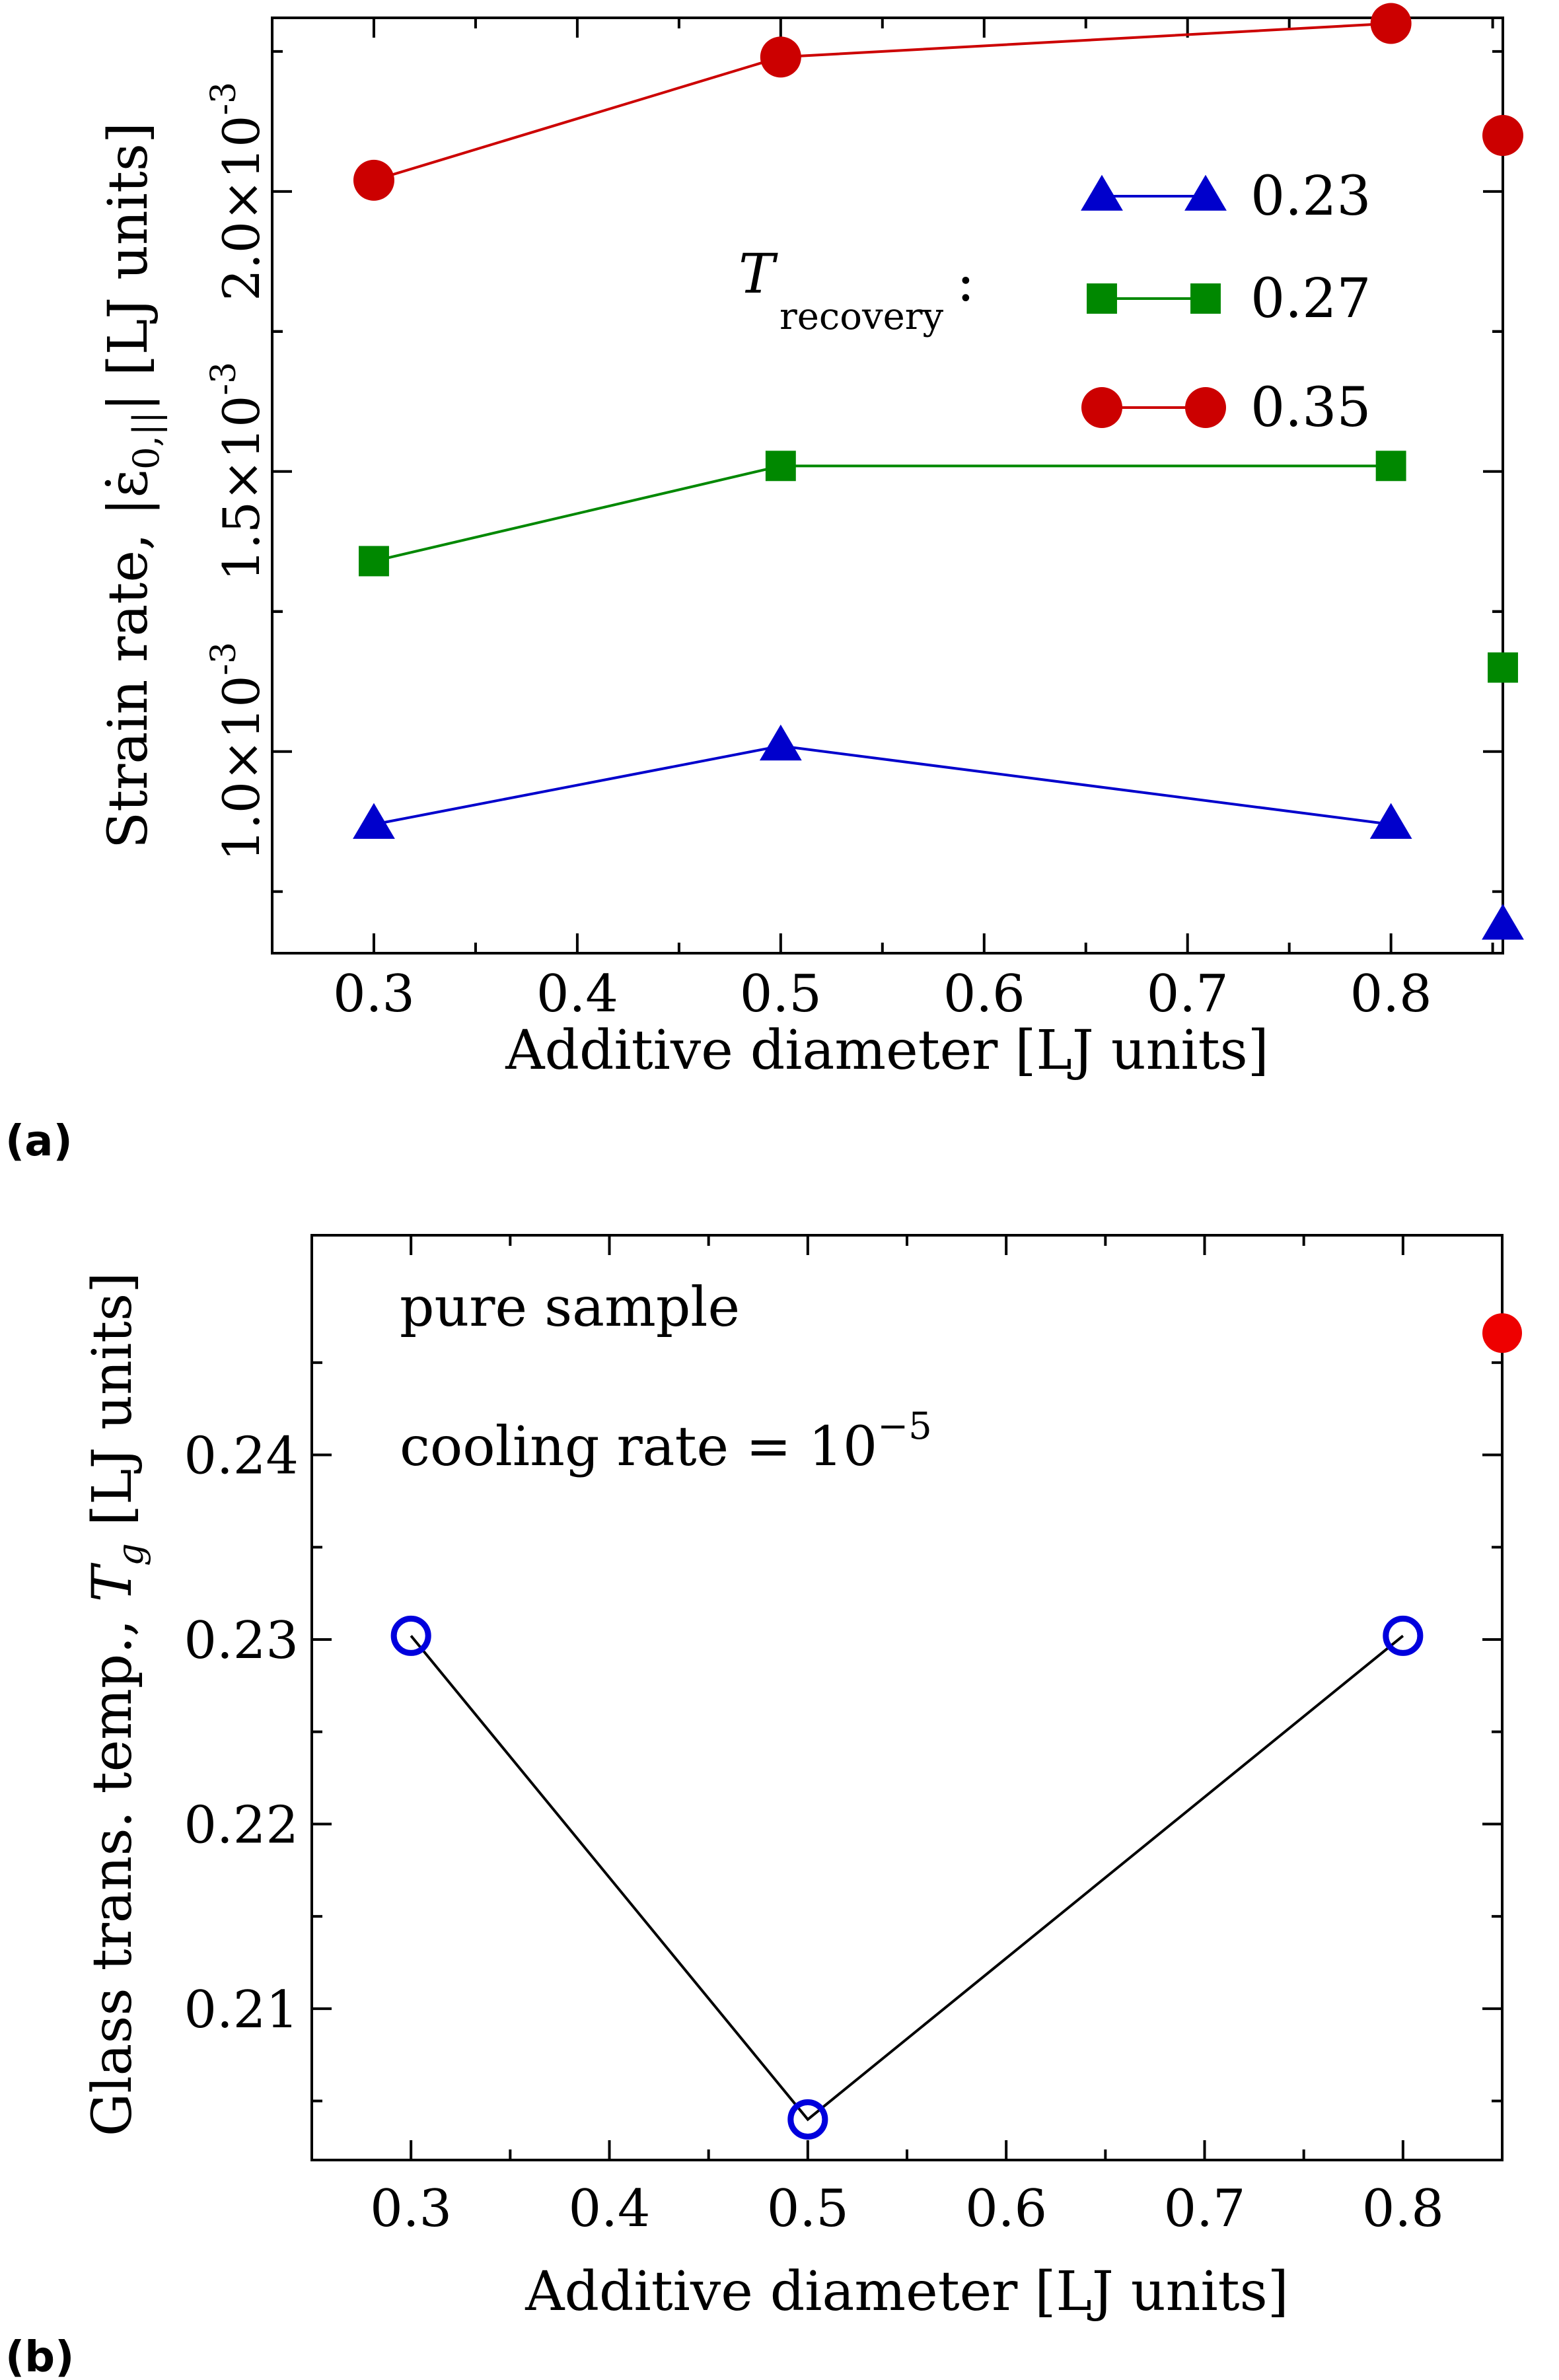  What do you see at coordinates (39, 1141) in the screenshot?
I see `panel-a-label: (a)` at bounding box center [39, 1141].